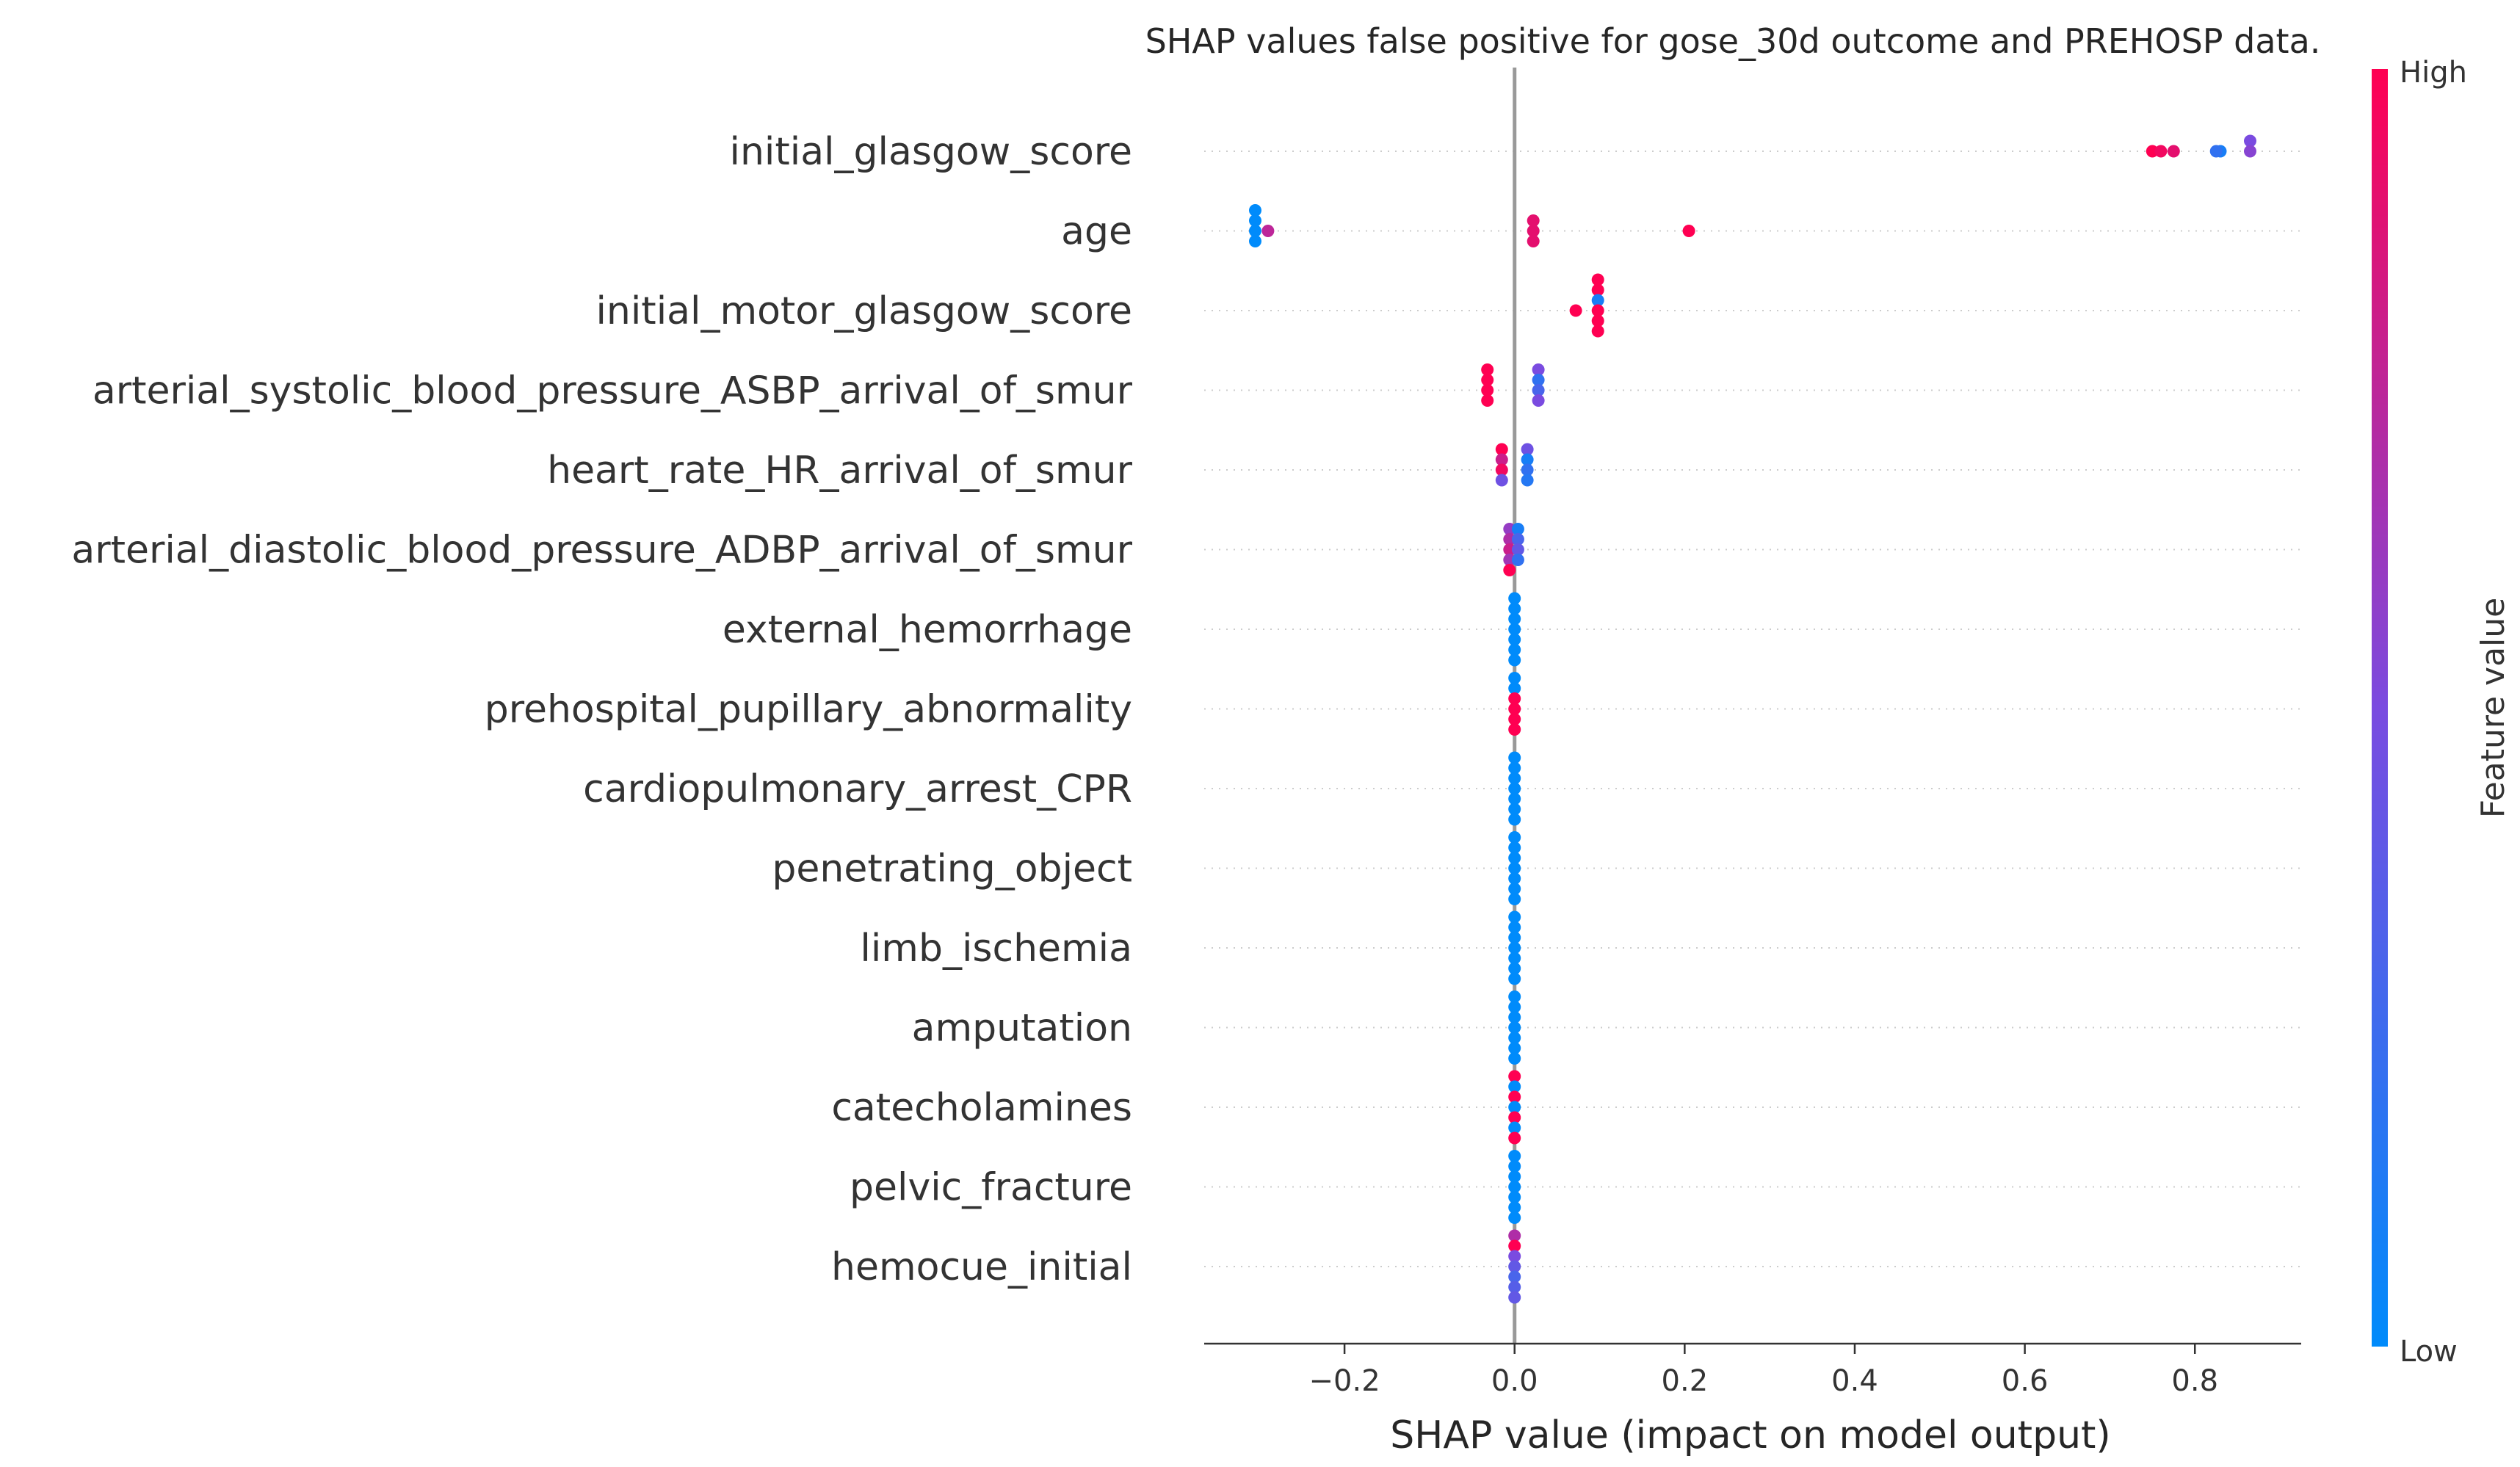  What do you see at coordinates (928, 630) in the screenshot?
I see `feature-label-external-hemorrhage: external_hemorrhage` at bounding box center [928, 630].